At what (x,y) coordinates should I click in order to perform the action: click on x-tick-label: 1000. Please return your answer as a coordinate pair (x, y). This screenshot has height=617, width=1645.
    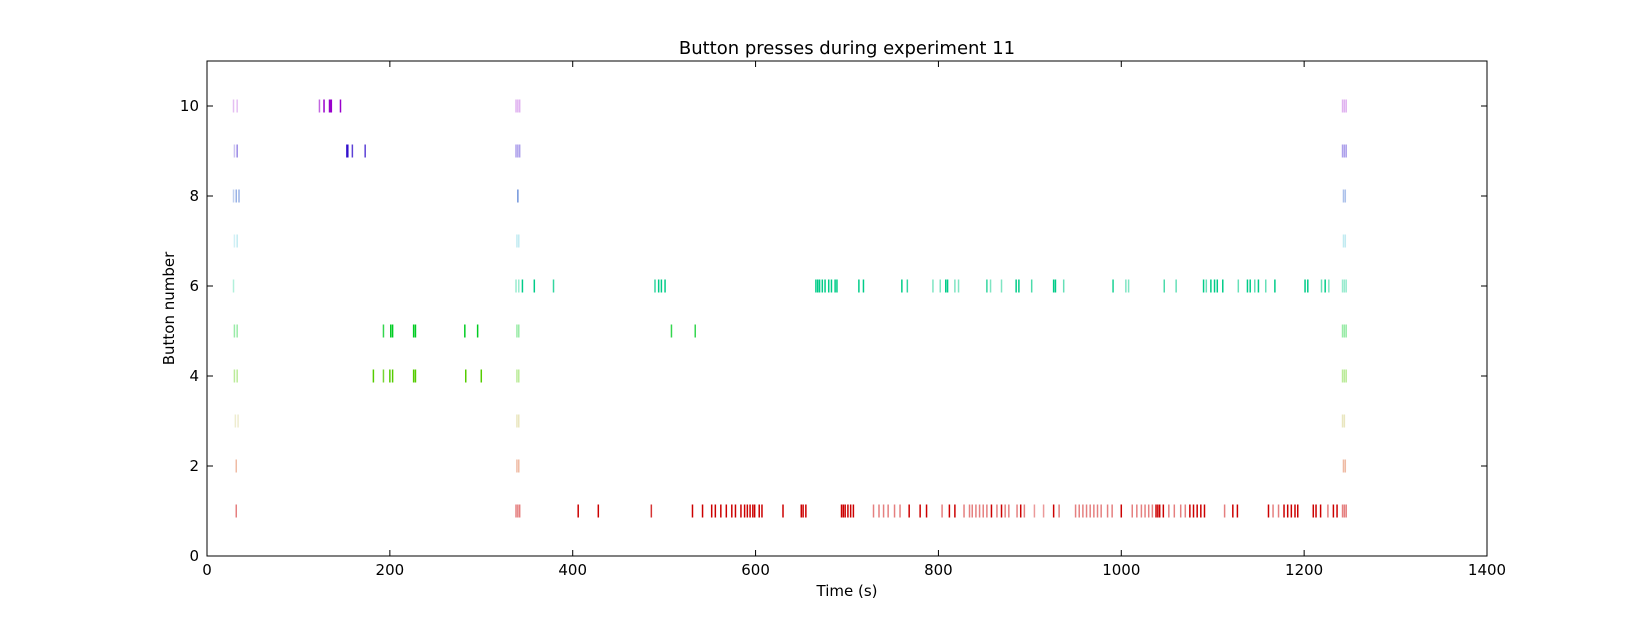
    Looking at the image, I should click on (1121, 570).